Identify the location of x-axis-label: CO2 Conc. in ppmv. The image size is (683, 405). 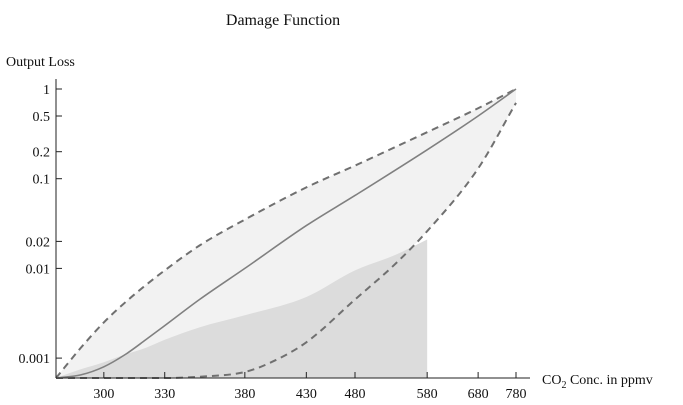
(597, 382).